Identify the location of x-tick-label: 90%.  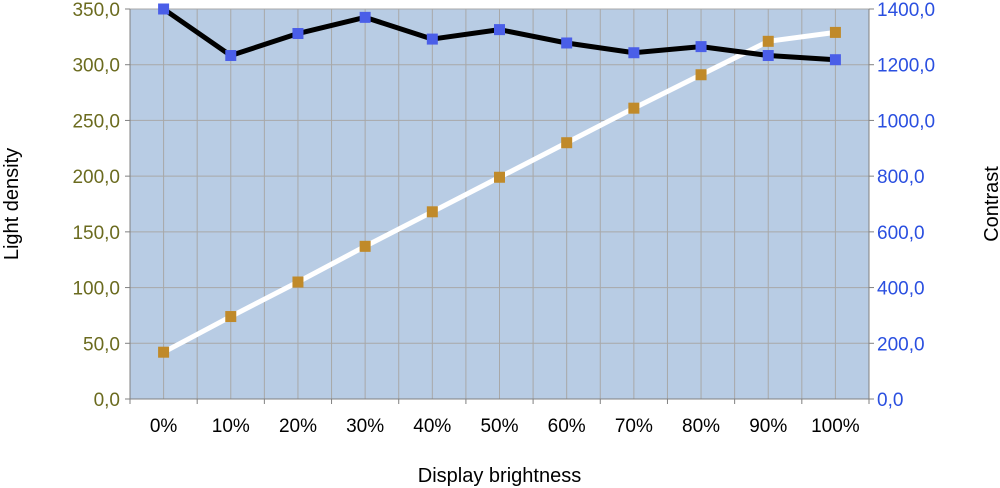
(768, 426).